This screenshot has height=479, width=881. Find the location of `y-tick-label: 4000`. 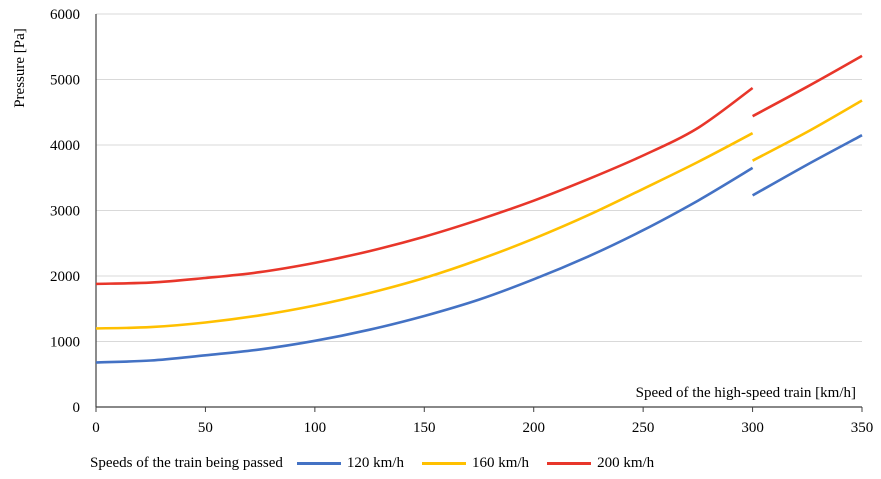

y-tick-label: 4000 is located at coordinates (65, 146).